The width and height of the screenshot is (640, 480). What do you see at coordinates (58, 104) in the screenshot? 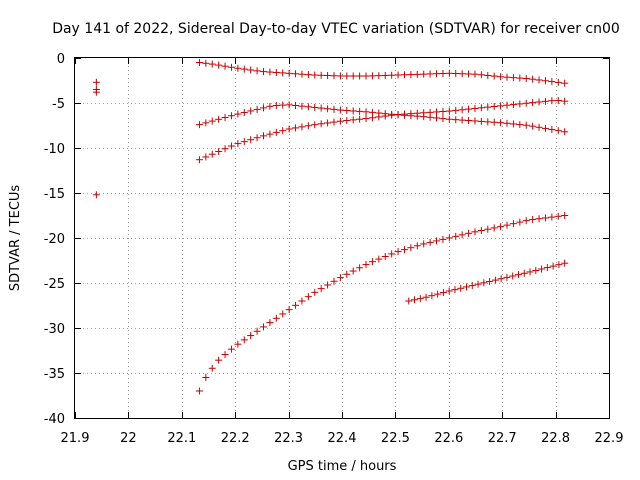
I see `y-tick-label: -5` at bounding box center [58, 104].